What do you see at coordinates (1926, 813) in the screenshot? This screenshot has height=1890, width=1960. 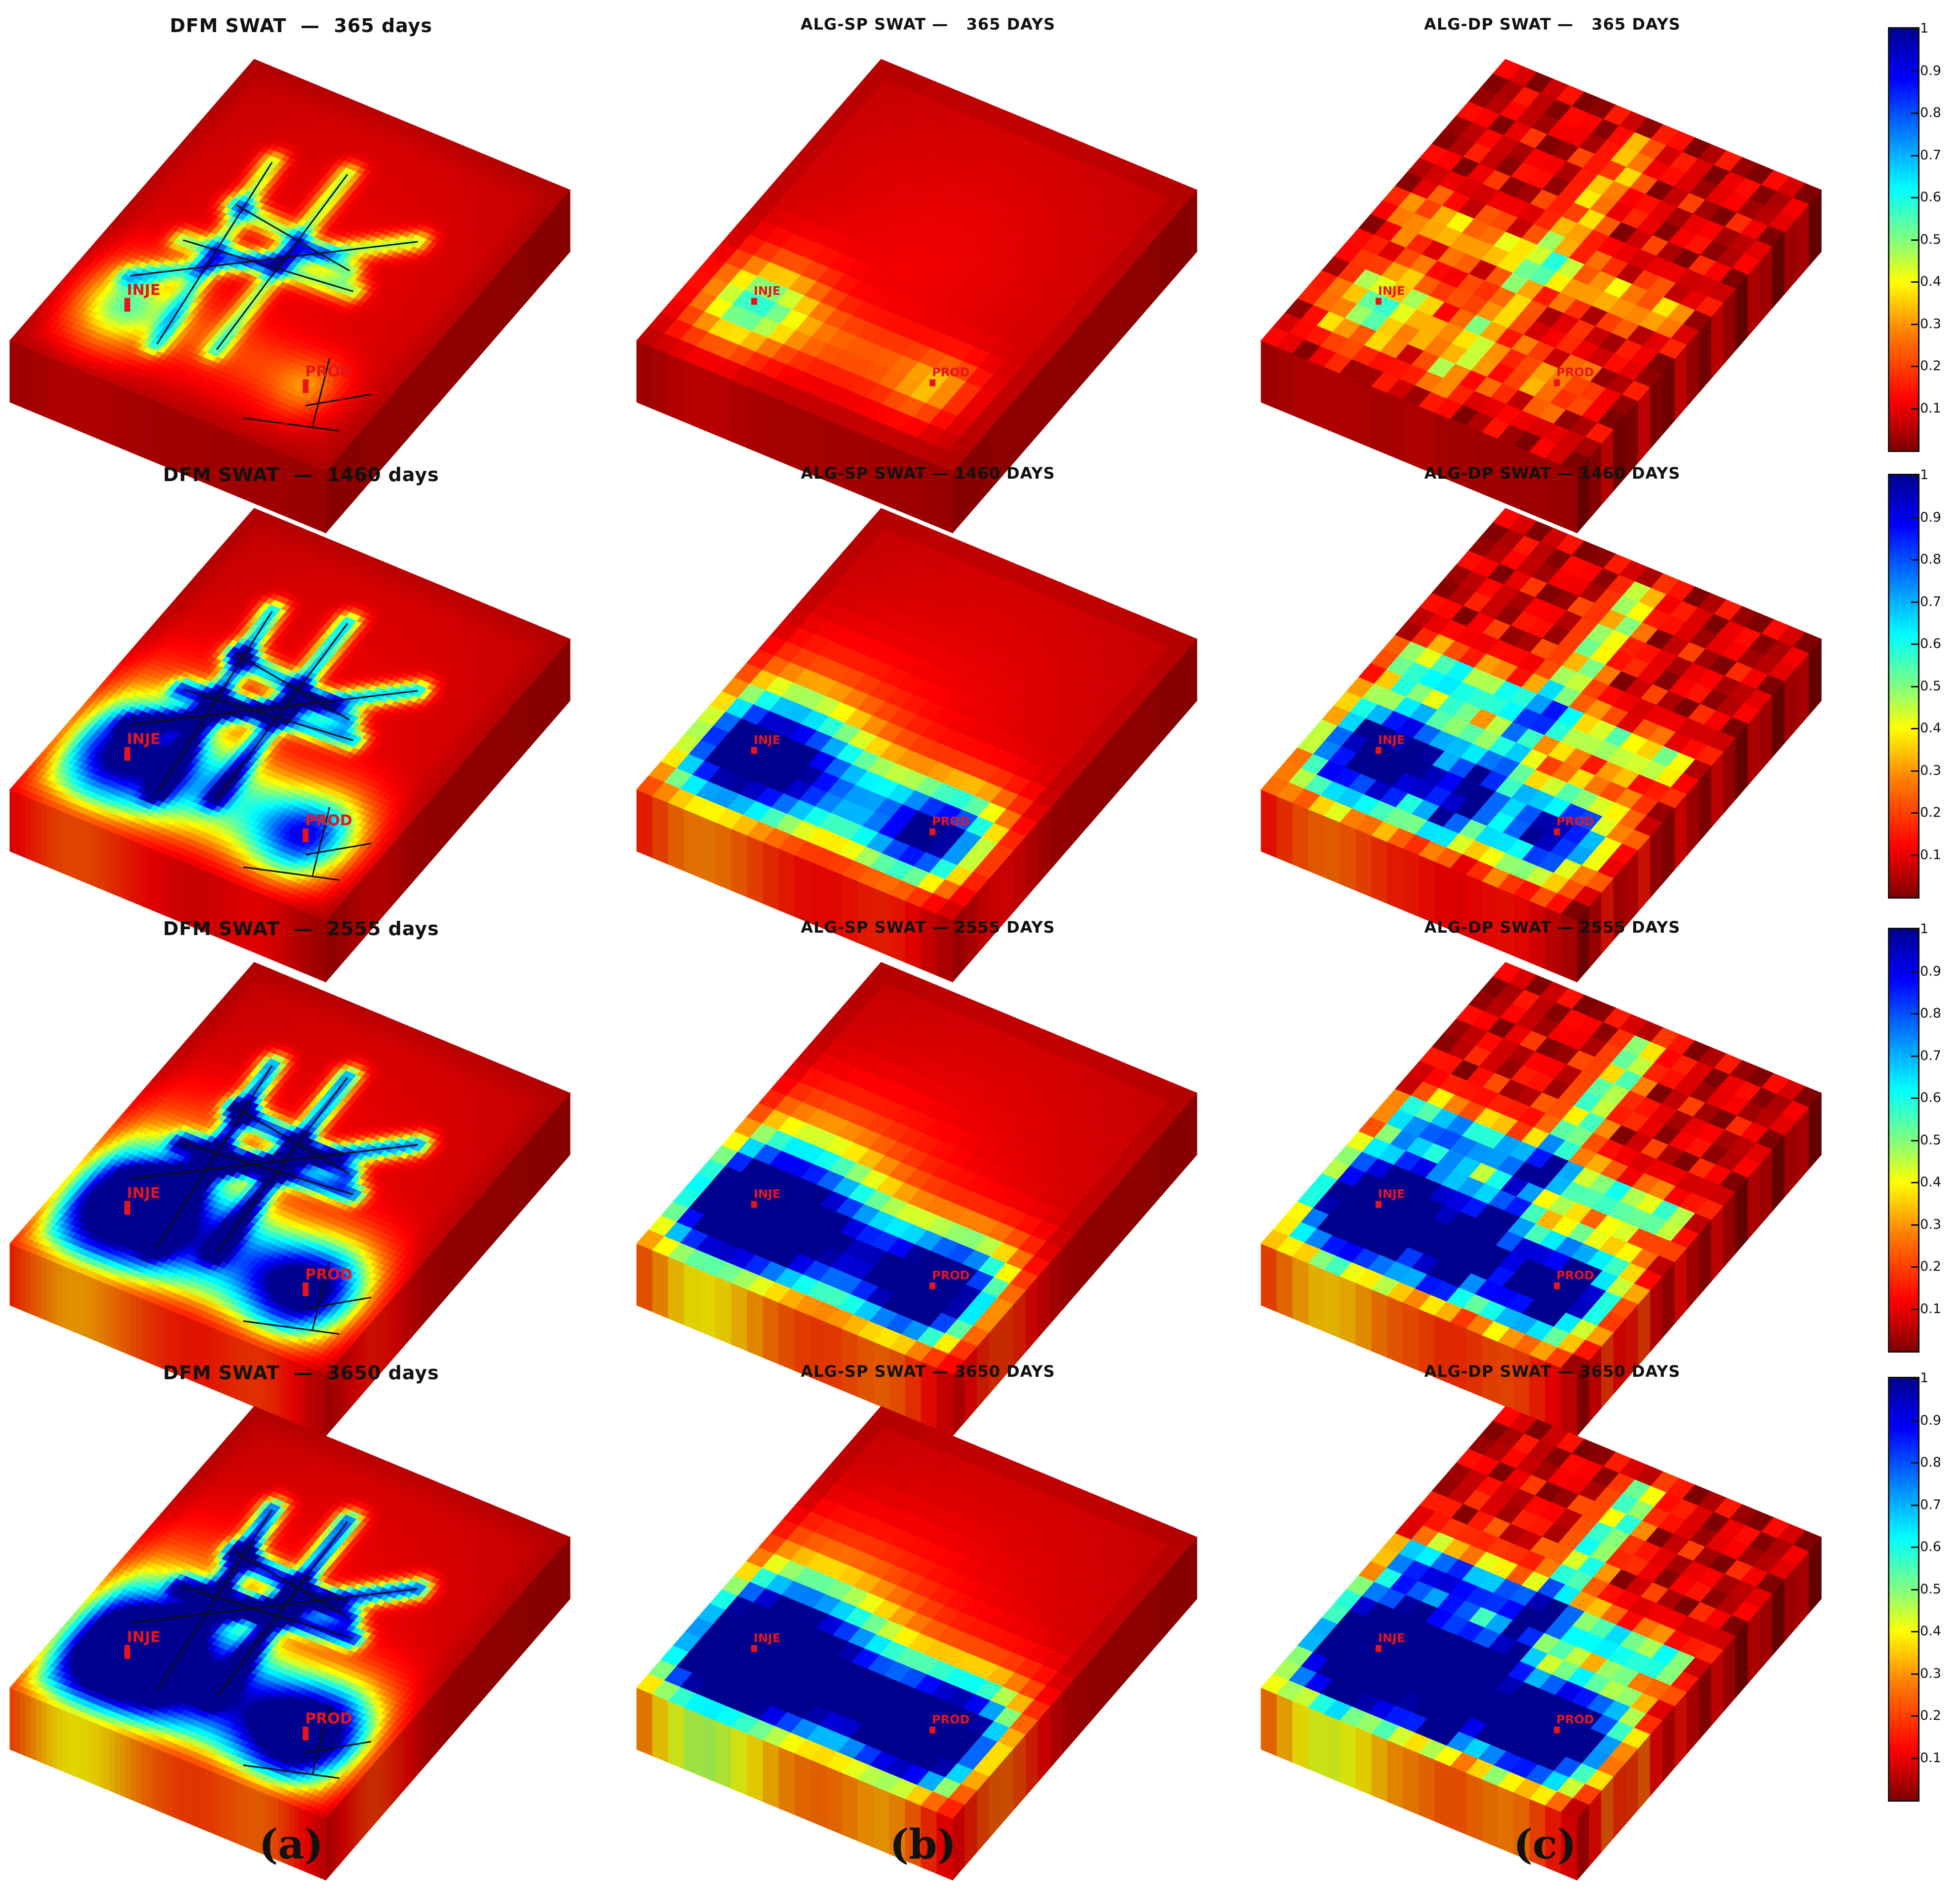 I see `colorbar-tick: 0.2` at bounding box center [1926, 813].